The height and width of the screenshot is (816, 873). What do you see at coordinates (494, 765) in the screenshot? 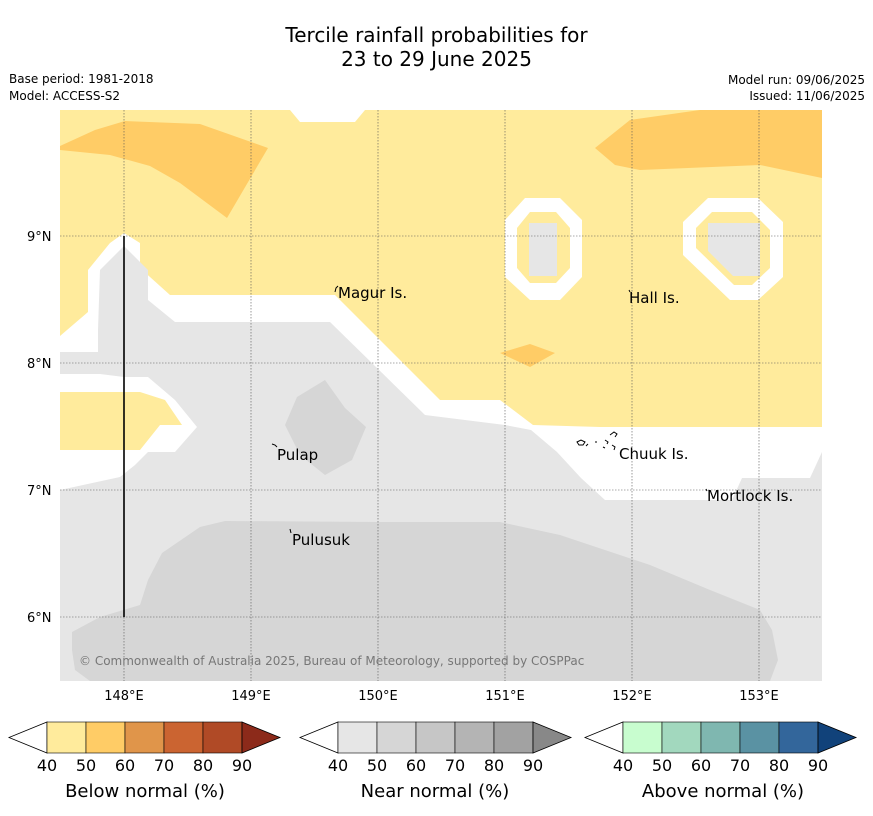
I see `colorbar-near-tick: 80` at bounding box center [494, 765].